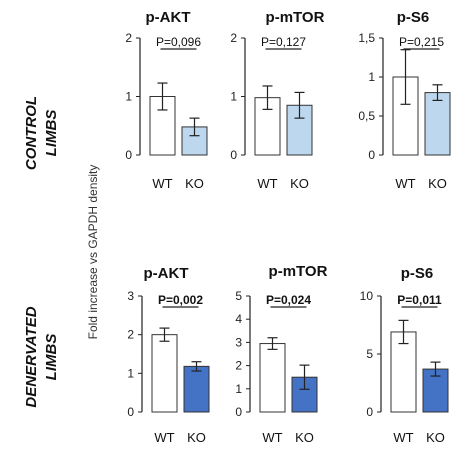 The image size is (473, 453). Describe the element at coordinates (288, 300) in the screenshot. I see `p-value-label: P=0,024` at that location.